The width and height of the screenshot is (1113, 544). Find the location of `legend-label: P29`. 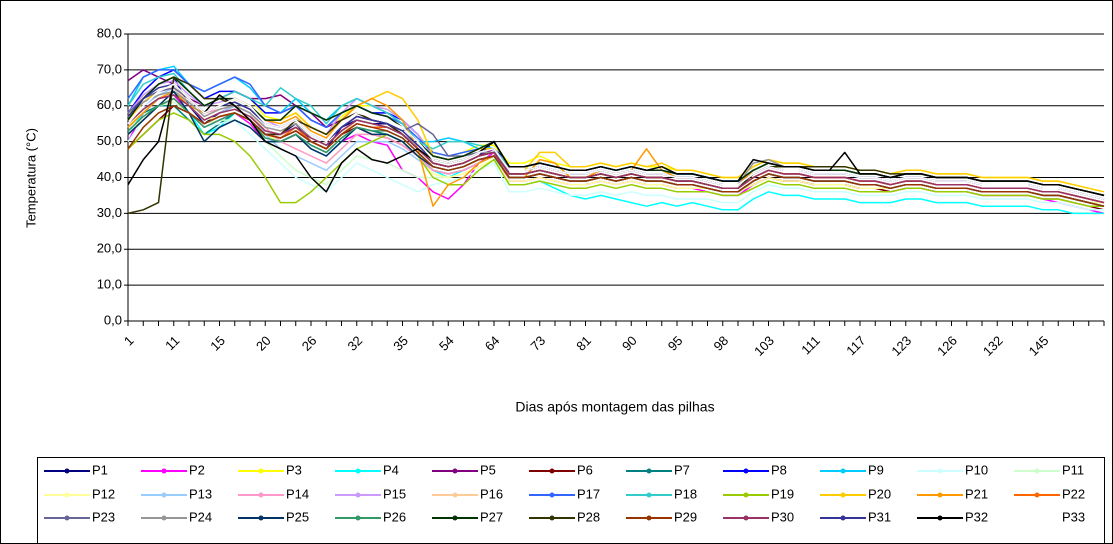

legend-label: P29 is located at coordinates (685, 516).